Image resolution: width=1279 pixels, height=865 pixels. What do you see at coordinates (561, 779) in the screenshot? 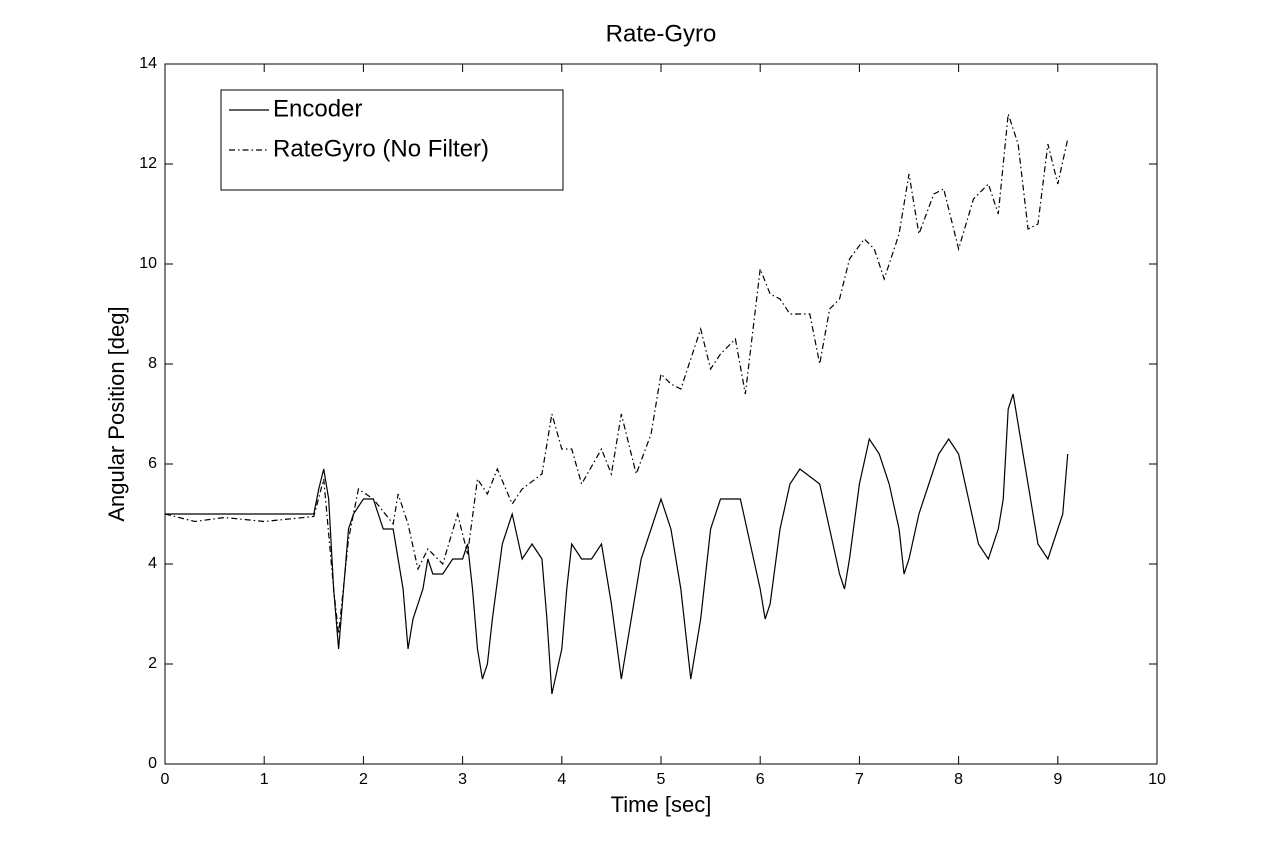
I see `x-tick-label: 4` at bounding box center [561, 779].